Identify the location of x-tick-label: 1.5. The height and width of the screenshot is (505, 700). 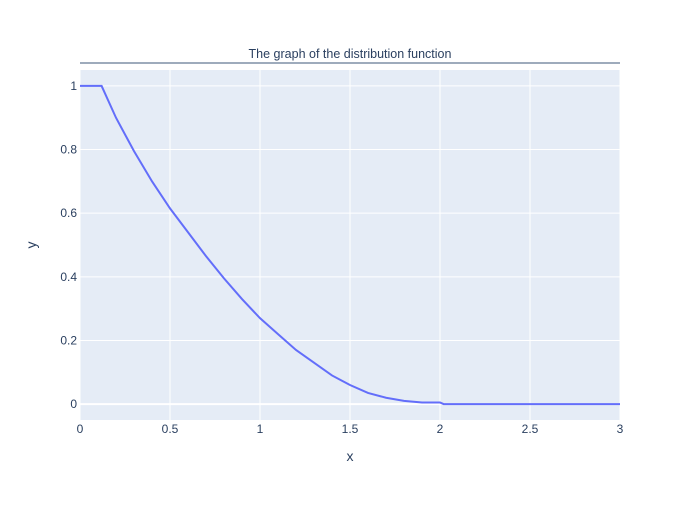
(350, 429).